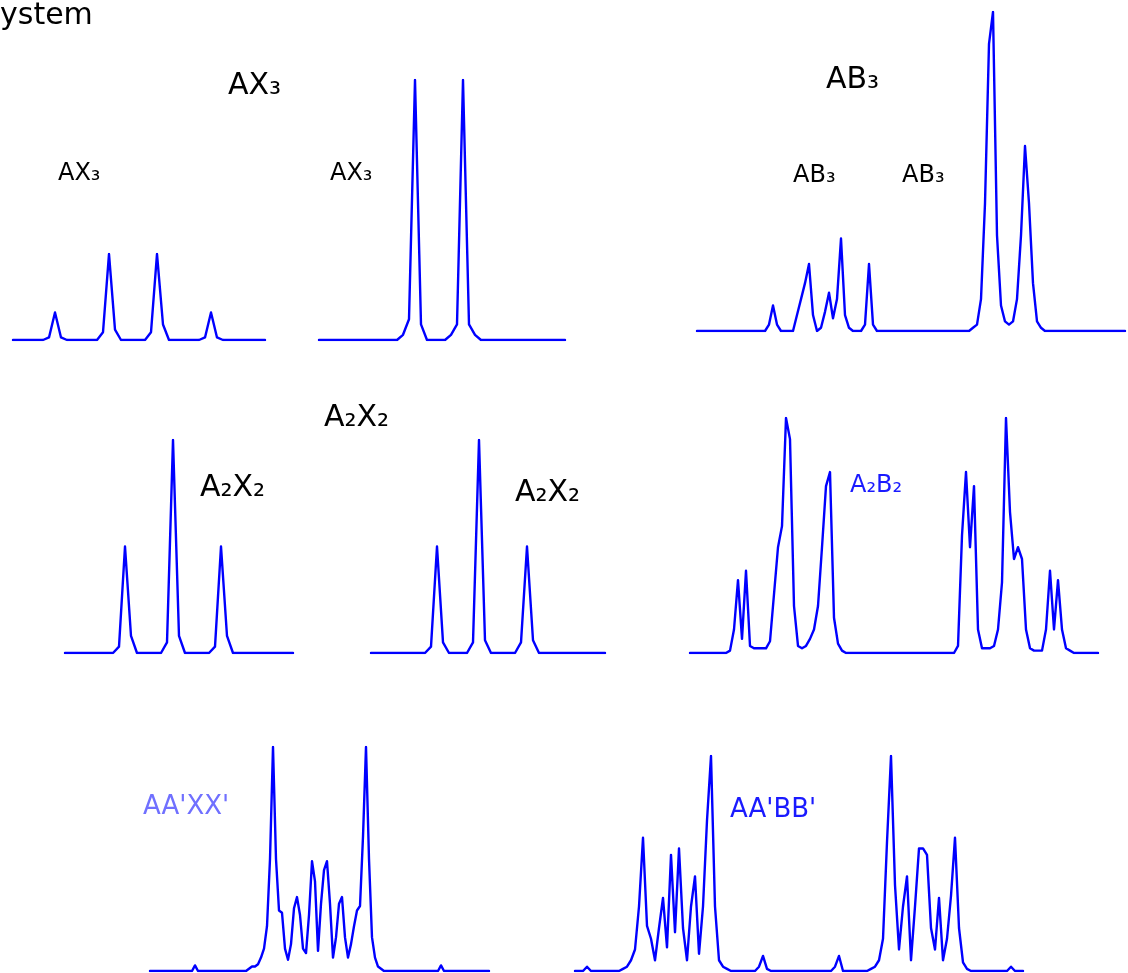 This screenshot has height=973, width=1128. Describe the element at coordinates (357, 415) in the screenshot. I see `chart-title: A₂X₂` at that location.